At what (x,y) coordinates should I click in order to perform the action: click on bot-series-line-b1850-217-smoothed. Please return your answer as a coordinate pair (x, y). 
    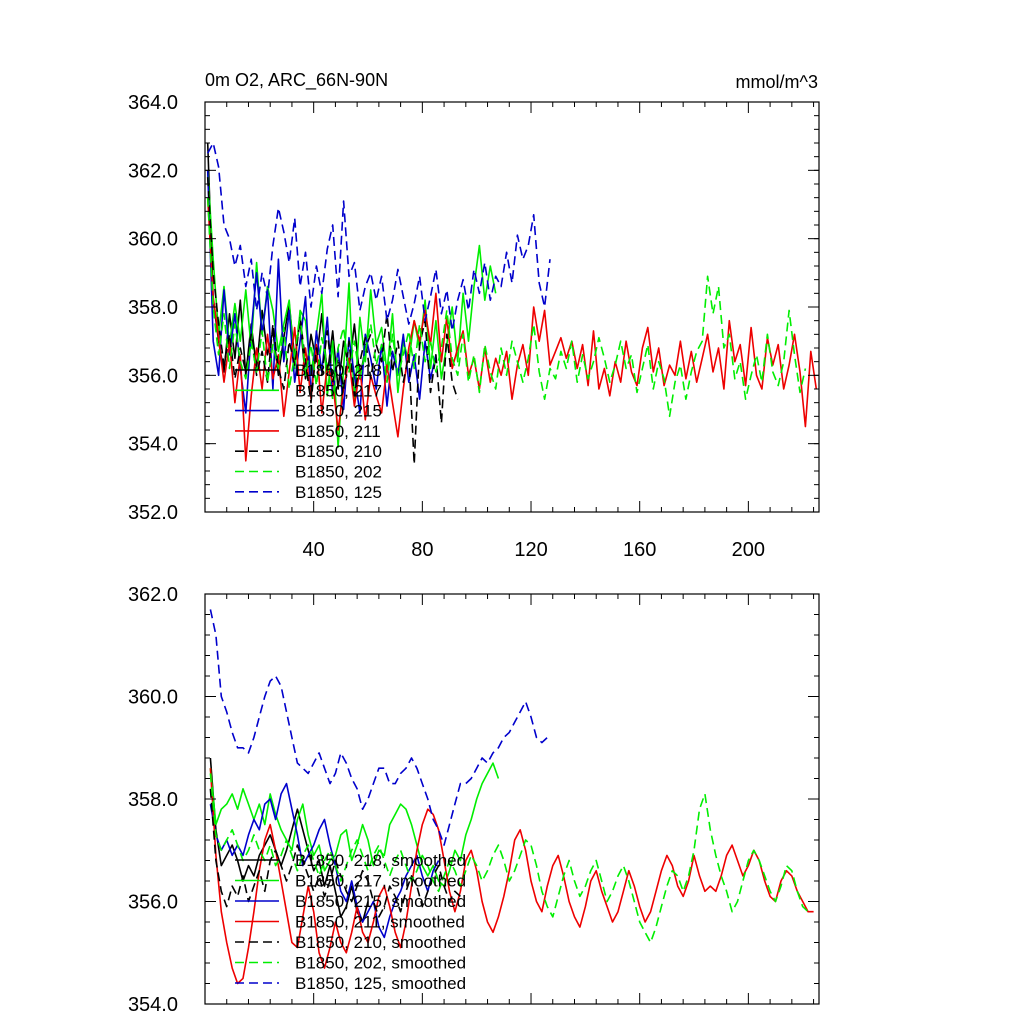
    Looking at the image, I should click on (354, 824).